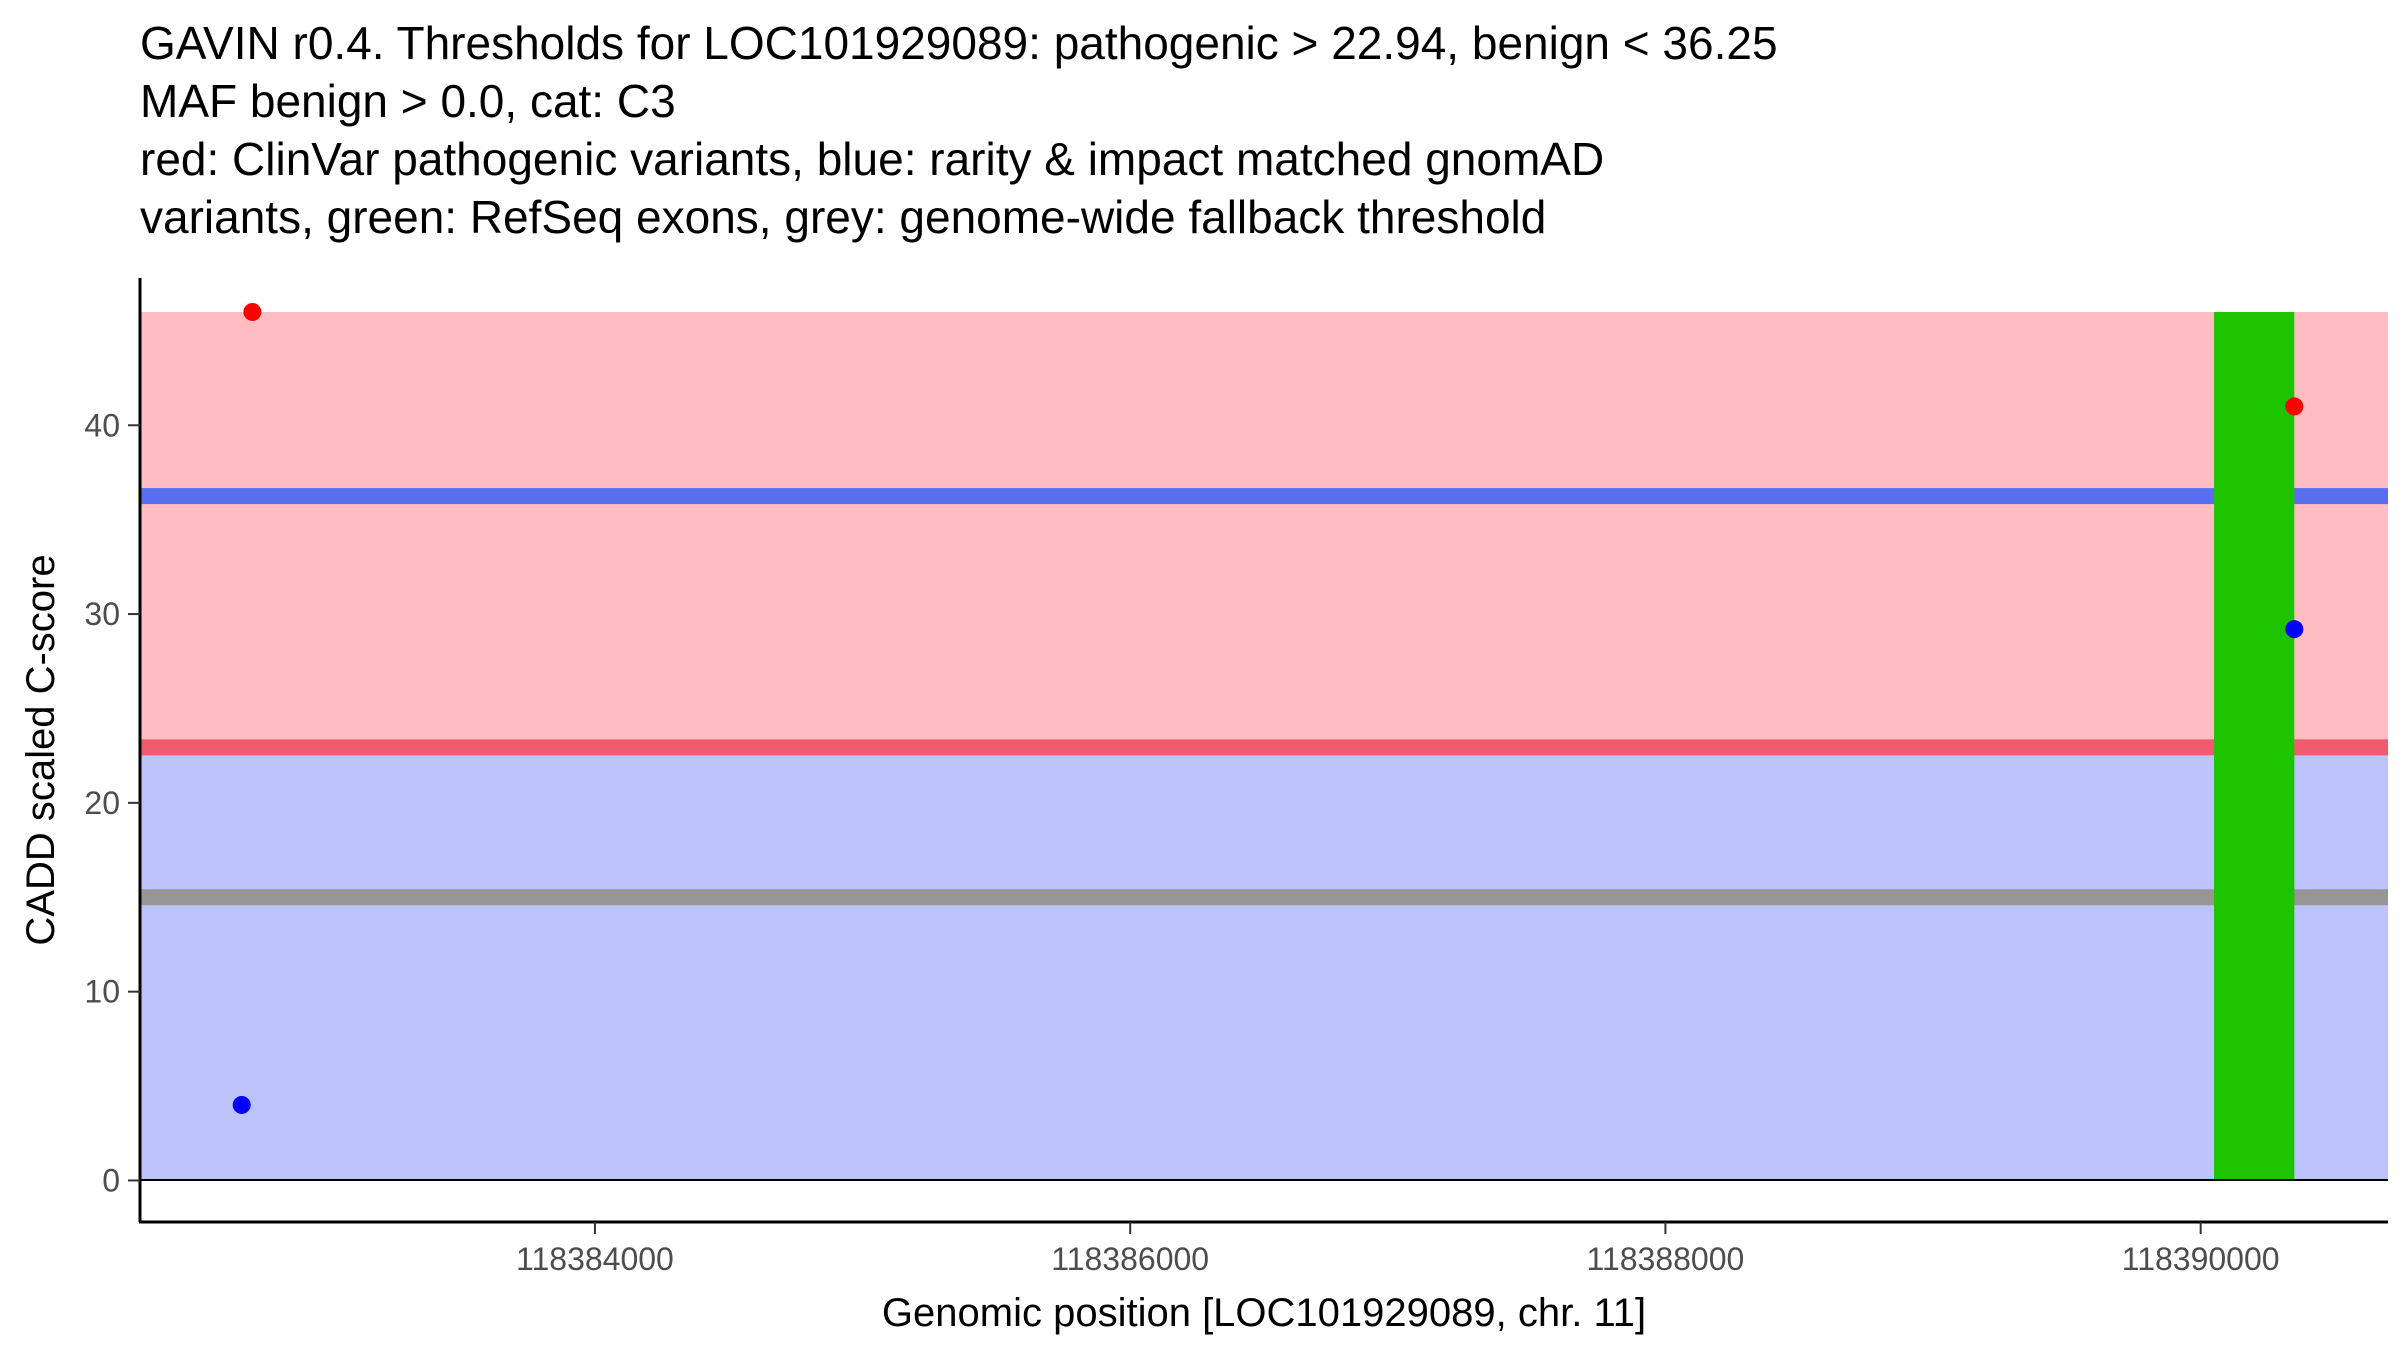  What do you see at coordinates (102, 803) in the screenshot?
I see `y-tick-label: 20` at bounding box center [102, 803].